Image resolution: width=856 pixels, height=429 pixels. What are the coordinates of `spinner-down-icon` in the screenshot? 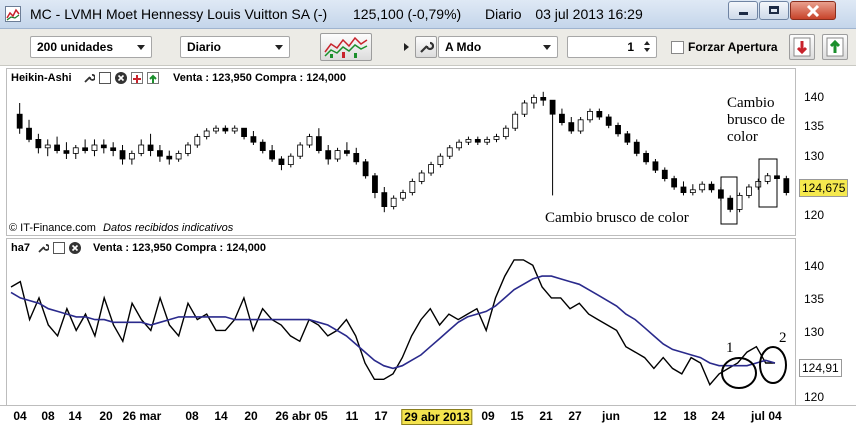 It's located at (647, 50).